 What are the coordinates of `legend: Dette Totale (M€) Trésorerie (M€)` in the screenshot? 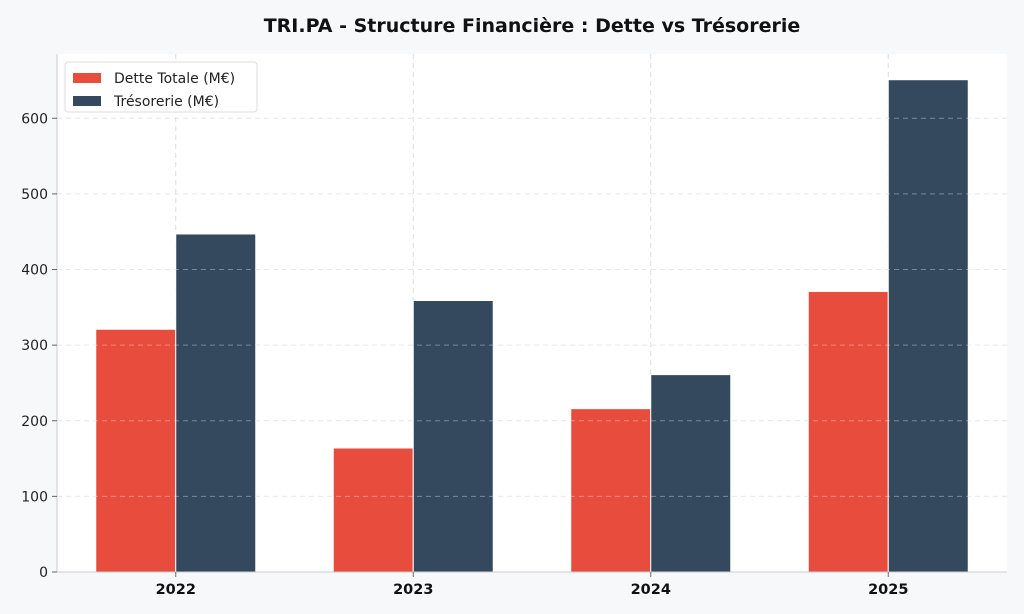 It's located at (161, 87).